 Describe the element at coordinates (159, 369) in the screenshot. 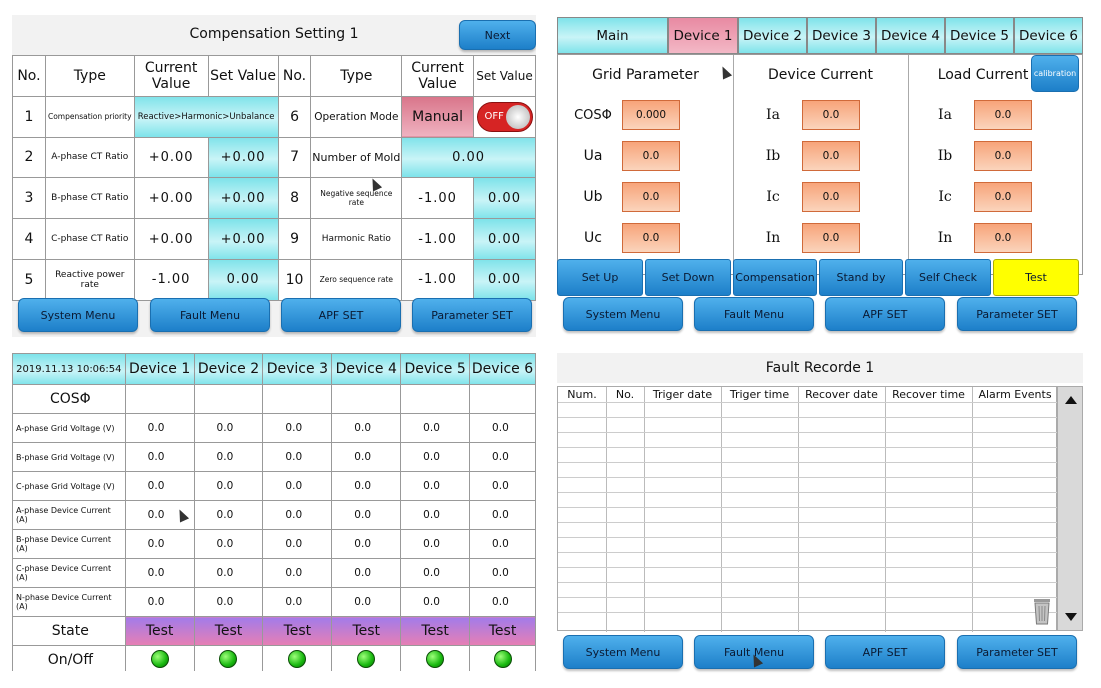

I see `column-device-1: Device 1` at that location.